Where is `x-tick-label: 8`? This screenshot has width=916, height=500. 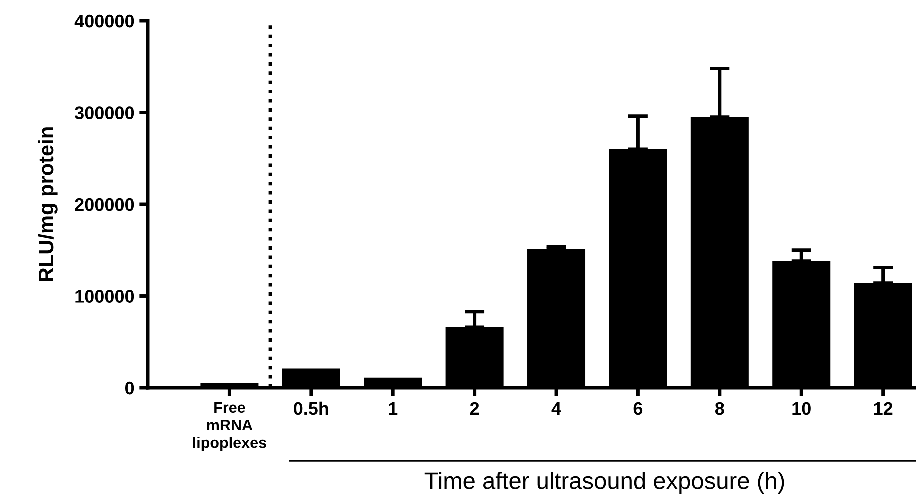 x-tick-label: 8 is located at coordinates (719, 409).